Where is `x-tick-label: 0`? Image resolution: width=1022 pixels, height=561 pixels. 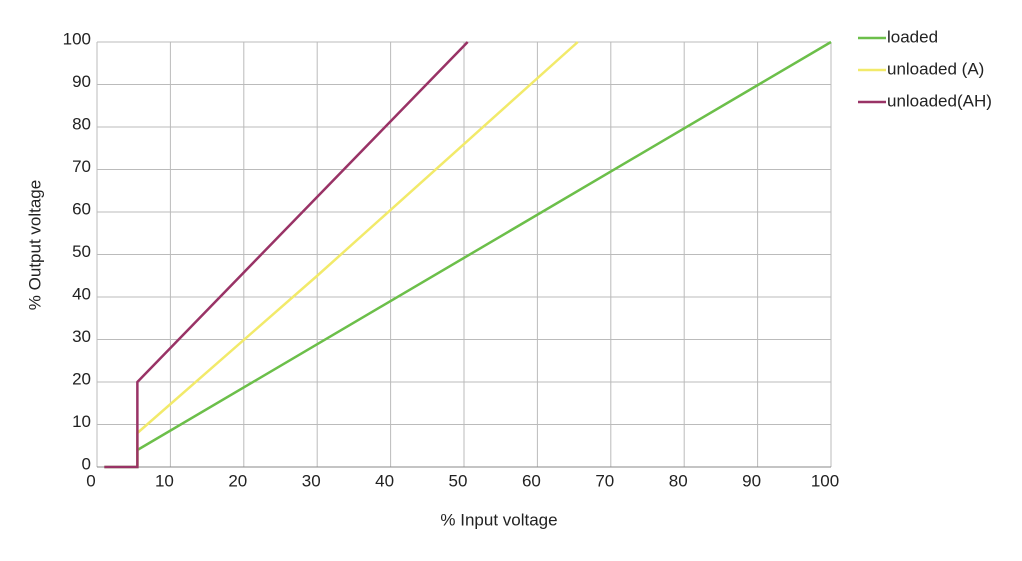 x-tick-label: 0 is located at coordinates (90, 480).